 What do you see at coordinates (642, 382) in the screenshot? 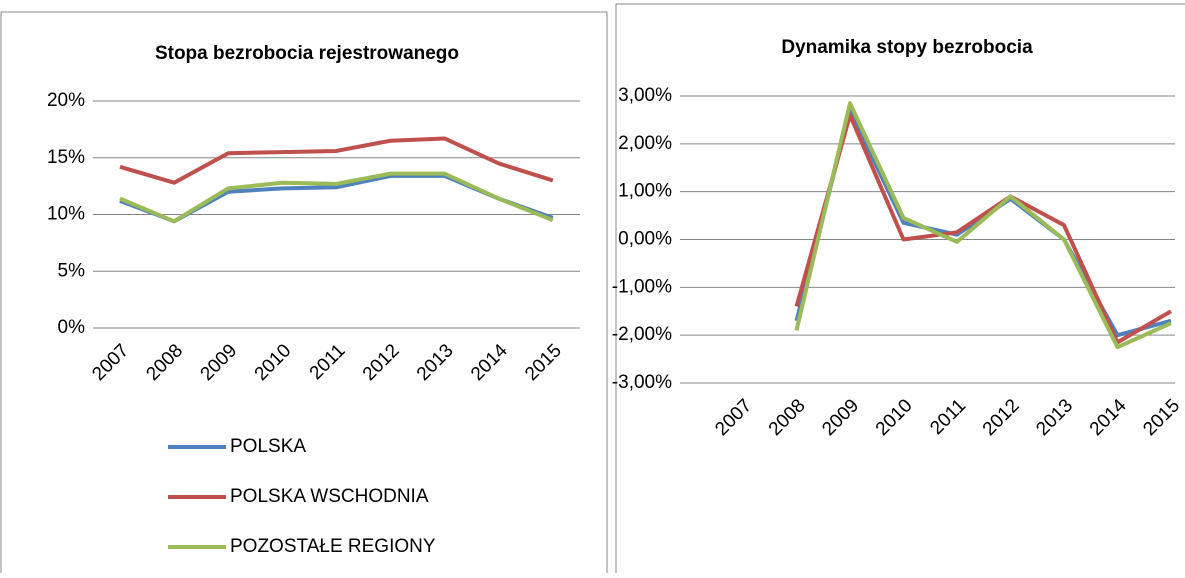
I see `y-tick-label: -3,00%` at bounding box center [642, 382].